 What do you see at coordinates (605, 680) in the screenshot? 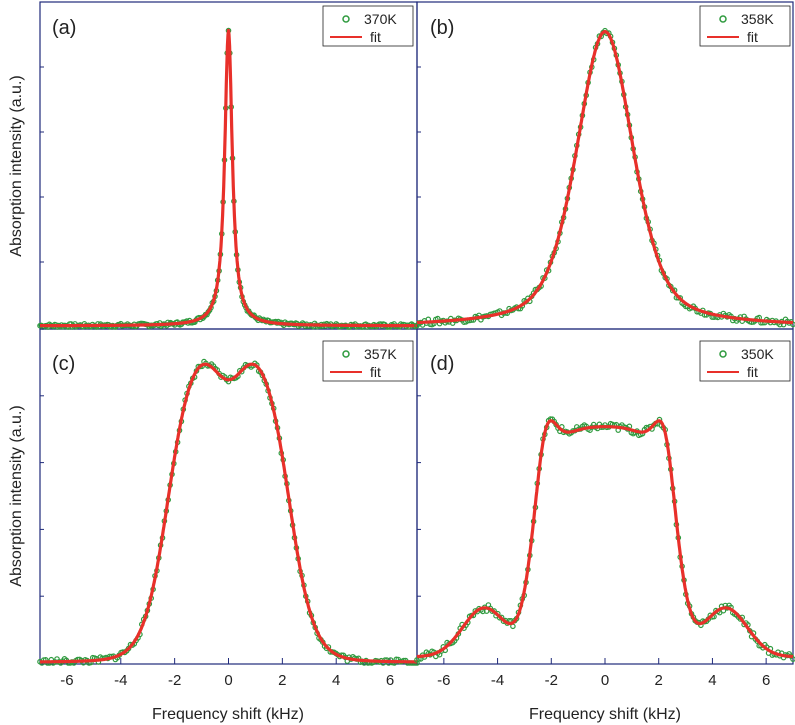
I see `x-tick-label-d-0: 0` at bounding box center [605, 680].